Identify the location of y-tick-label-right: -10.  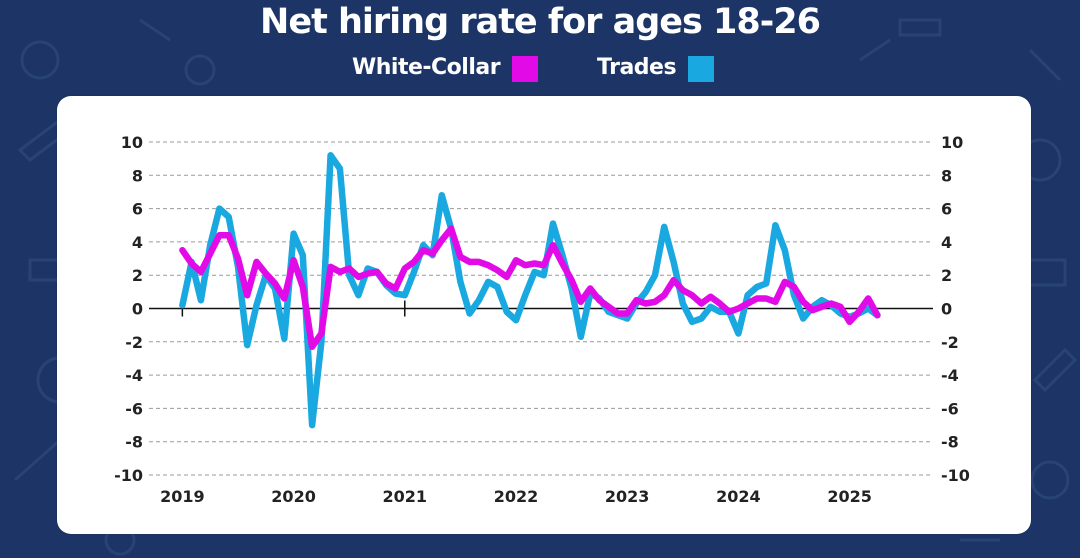
(955, 475).